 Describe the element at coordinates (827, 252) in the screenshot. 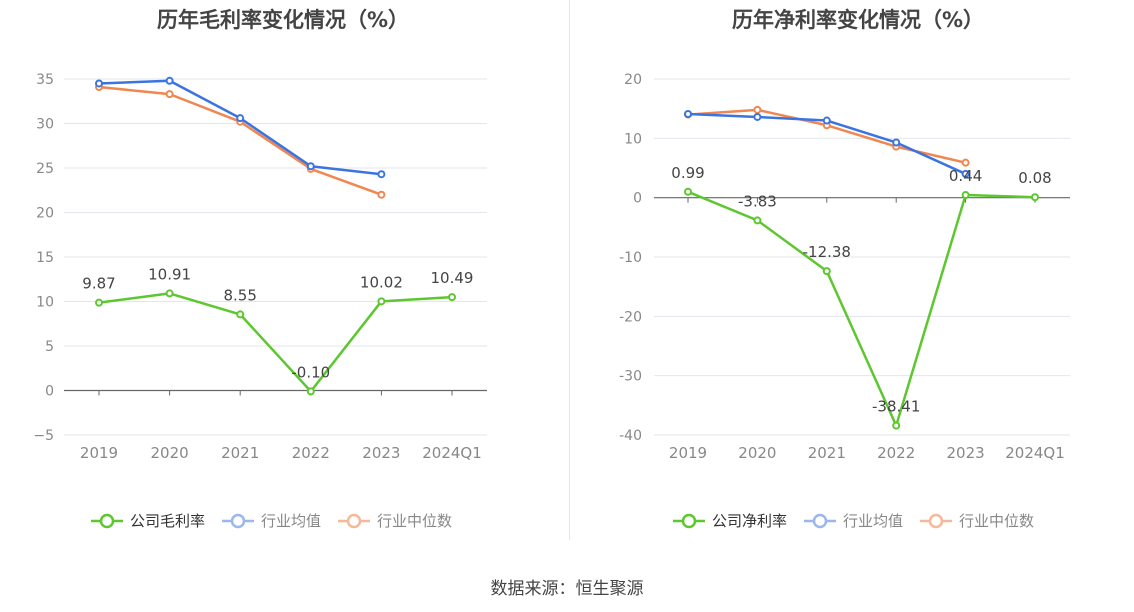

I see `data-label: -12.38` at that location.